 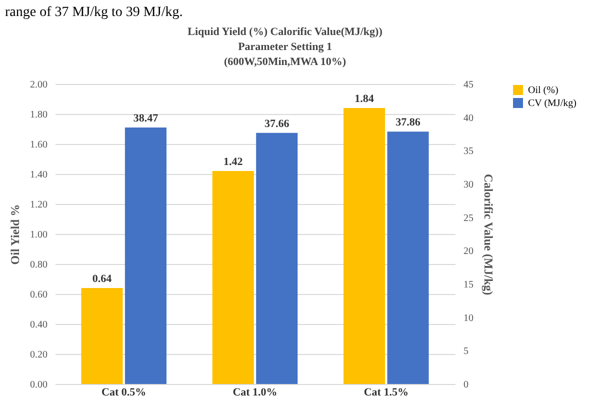 I want to click on y2-tick-label: 0, so click(x=466, y=385).